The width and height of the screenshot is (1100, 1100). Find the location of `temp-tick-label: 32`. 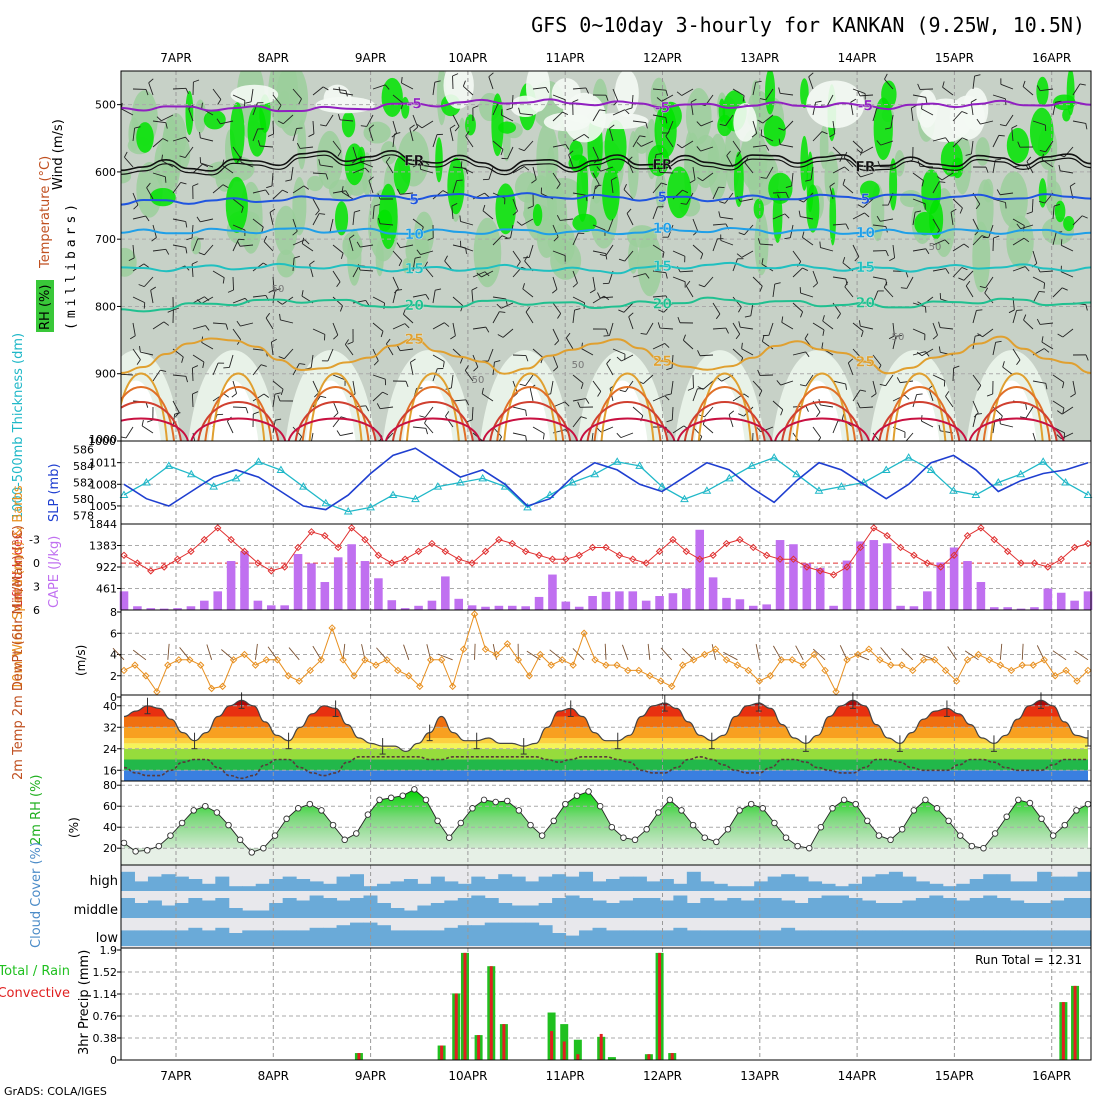

temp-tick-label: 32 is located at coordinates (110, 727).